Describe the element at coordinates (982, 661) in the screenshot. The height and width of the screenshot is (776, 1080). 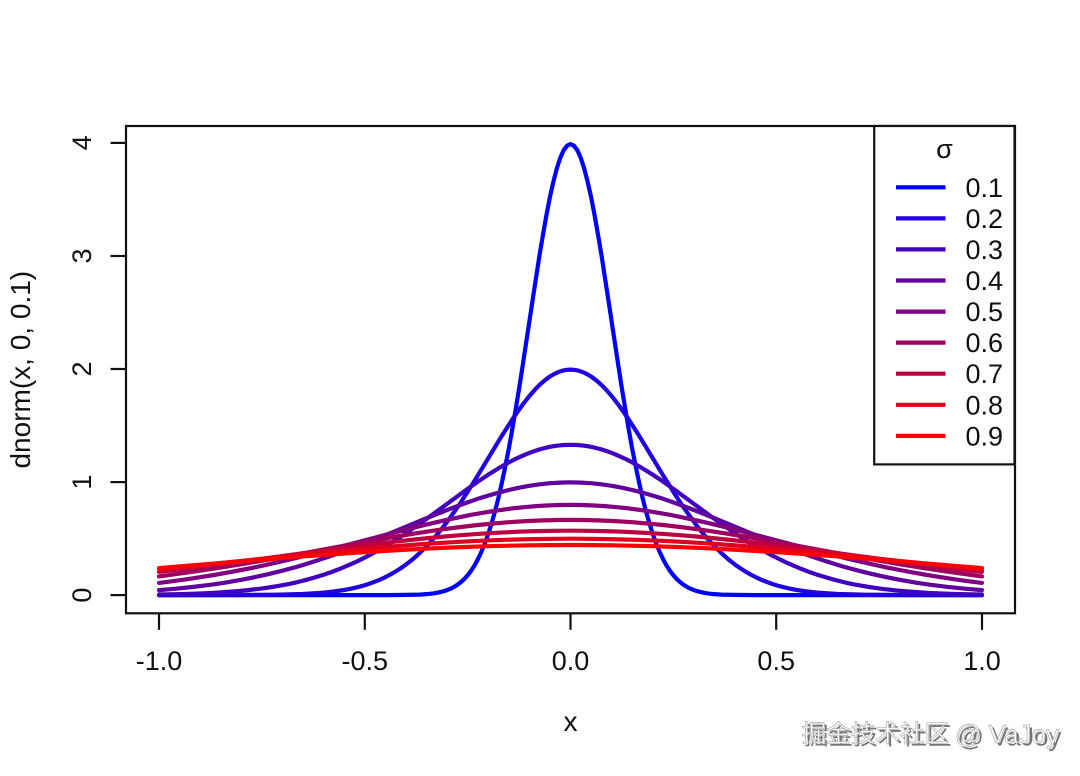
I see `svg-text: 1.0` at that location.